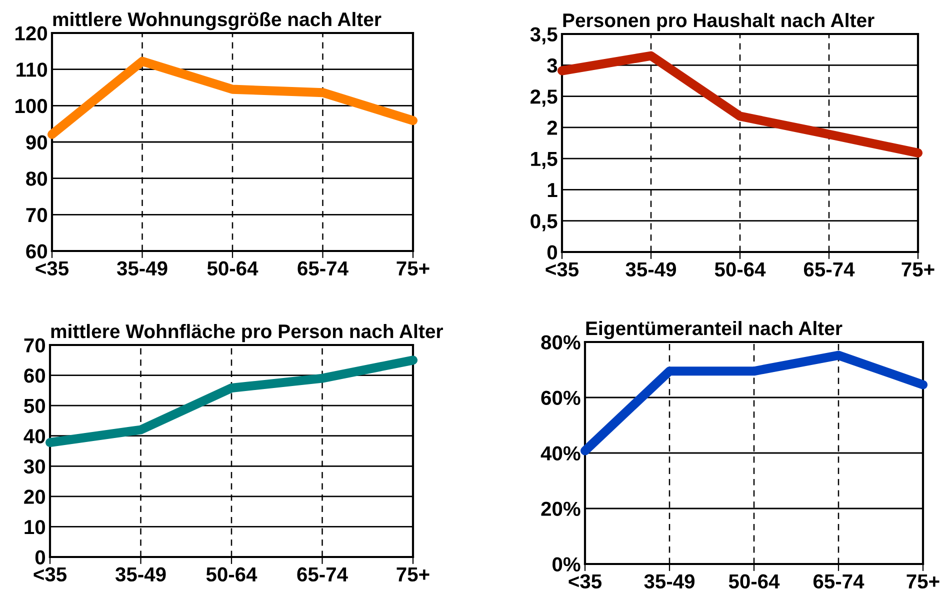 This screenshot has height=593, width=944. Describe the element at coordinates (560, 453) in the screenshot. I see `y-tick-label: 40%` at that location.